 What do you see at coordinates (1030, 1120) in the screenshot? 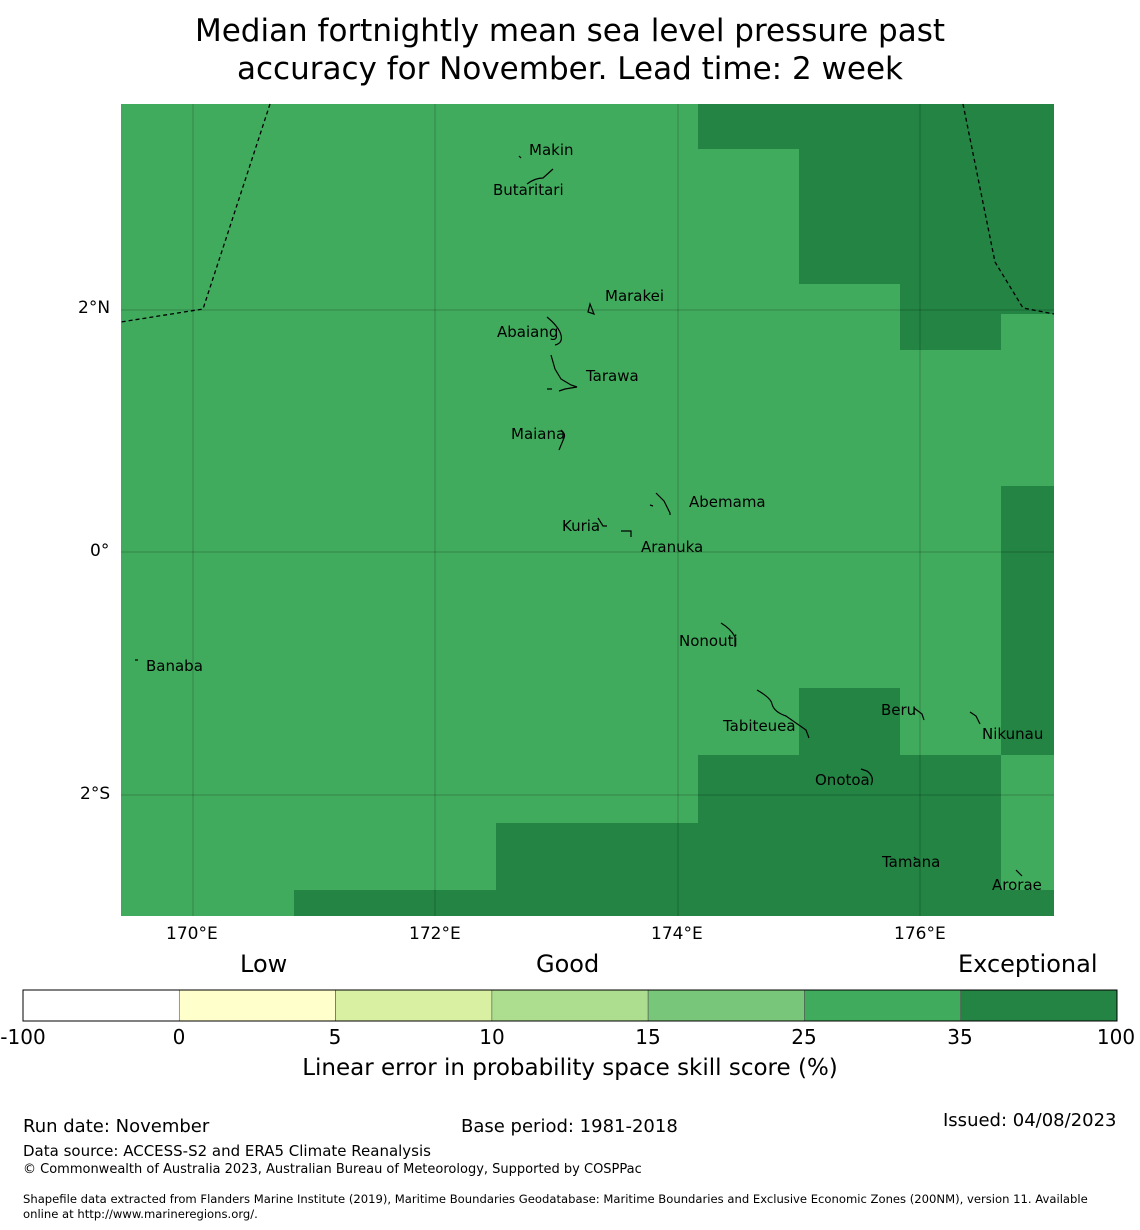
I see `issued-date: Issued: 04/08/2023` at bounding box center [1030, 1120].